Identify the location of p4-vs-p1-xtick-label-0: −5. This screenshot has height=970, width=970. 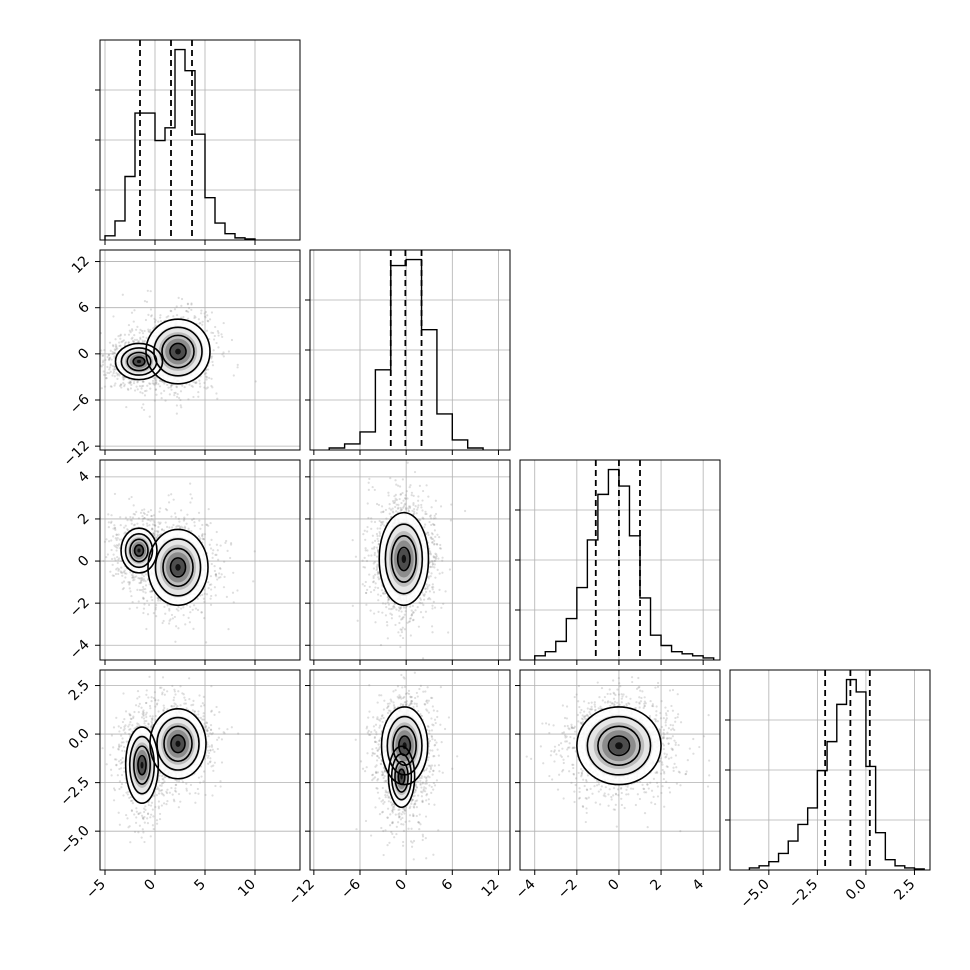
(96, 889).